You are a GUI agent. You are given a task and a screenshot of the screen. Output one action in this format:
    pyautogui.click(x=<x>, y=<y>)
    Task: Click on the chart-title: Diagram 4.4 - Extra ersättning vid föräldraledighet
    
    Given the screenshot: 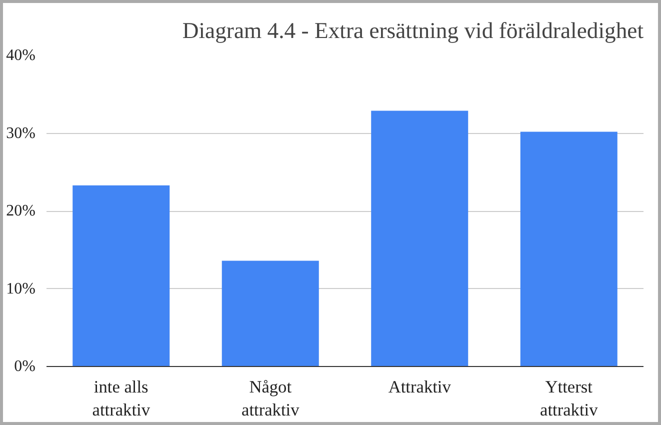 What is the action you would take?
    pyautogui.click(x=413, y=30)
    